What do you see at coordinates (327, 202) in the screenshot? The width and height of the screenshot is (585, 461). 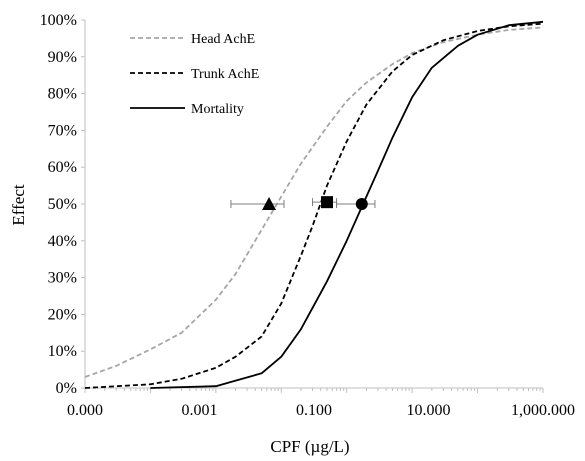 I see `square-marker` at bounding box center [327, 202].